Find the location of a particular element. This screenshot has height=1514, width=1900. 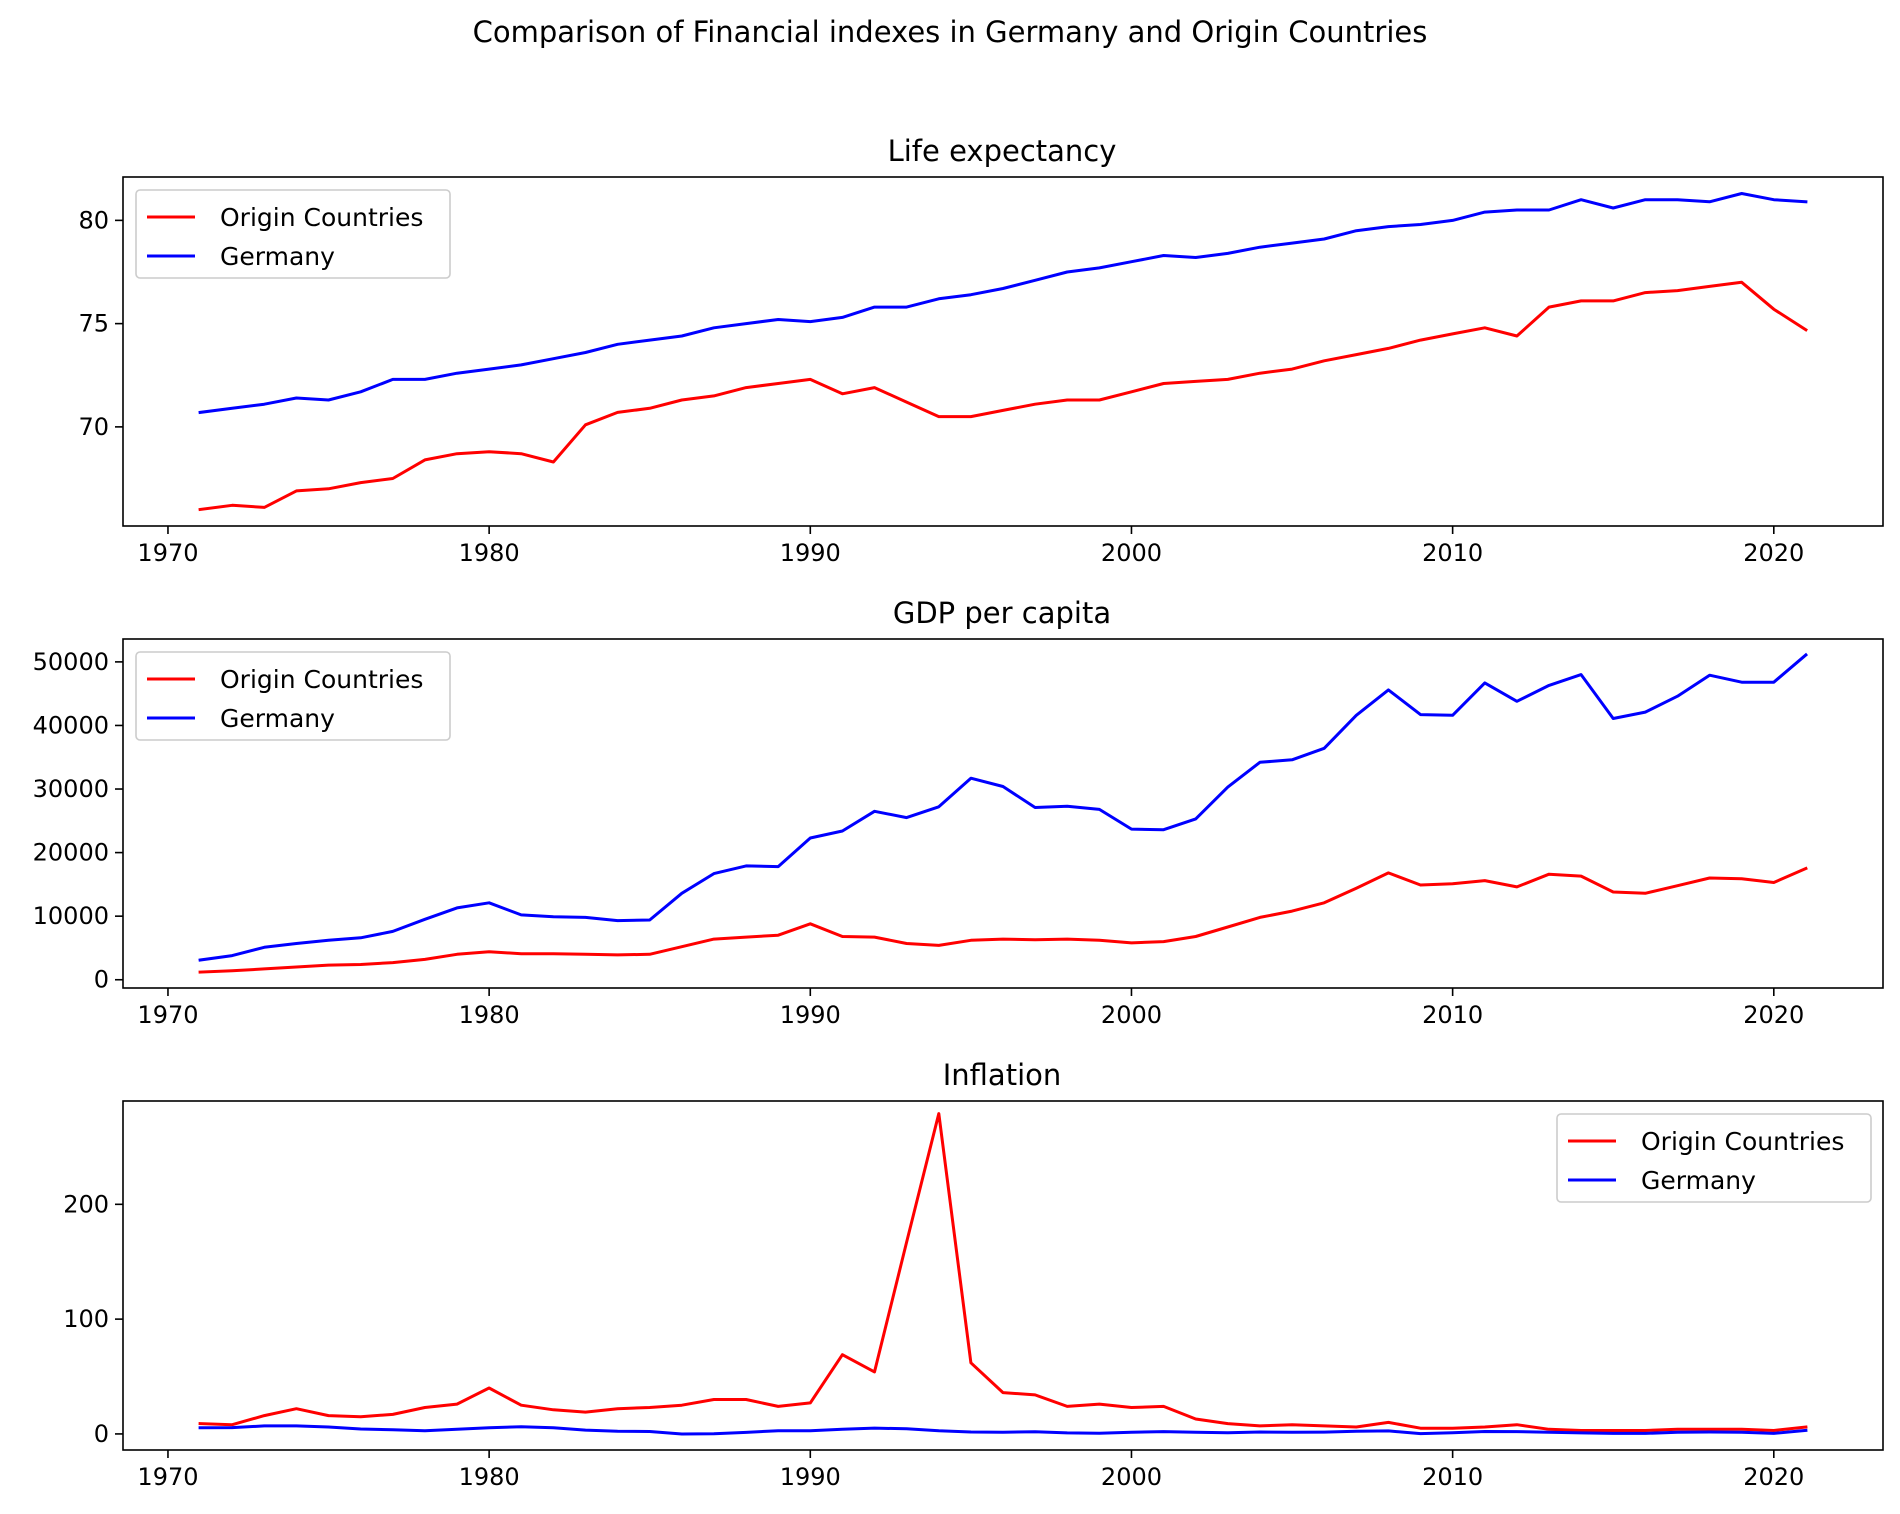

x-tick-label-gdp-per-capita: 2010 is located at coordinates (1452, 1015).